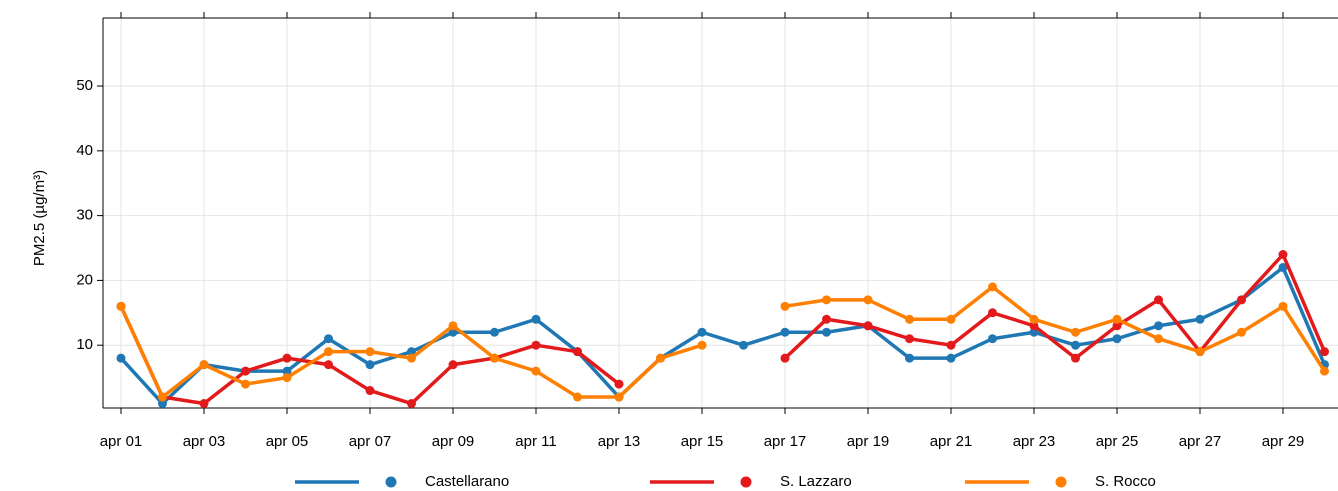  What do you see at coordinates (535, 441) in the screenshot?
I see `x-tick-label: apr 11` at bounding box center [535, 441].